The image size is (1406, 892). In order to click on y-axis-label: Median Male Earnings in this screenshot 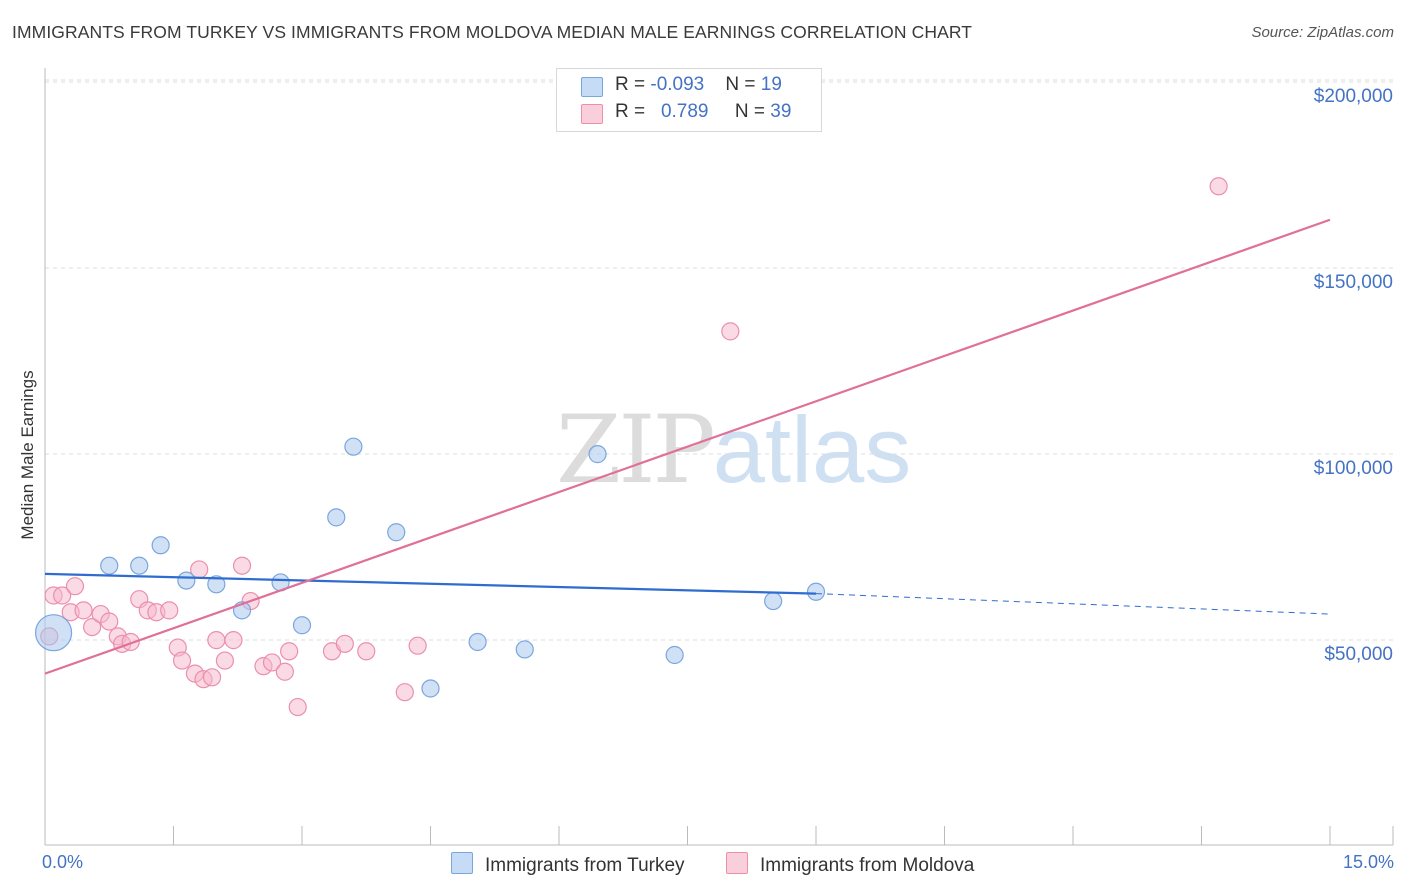, I will do `click(27, 455)`.